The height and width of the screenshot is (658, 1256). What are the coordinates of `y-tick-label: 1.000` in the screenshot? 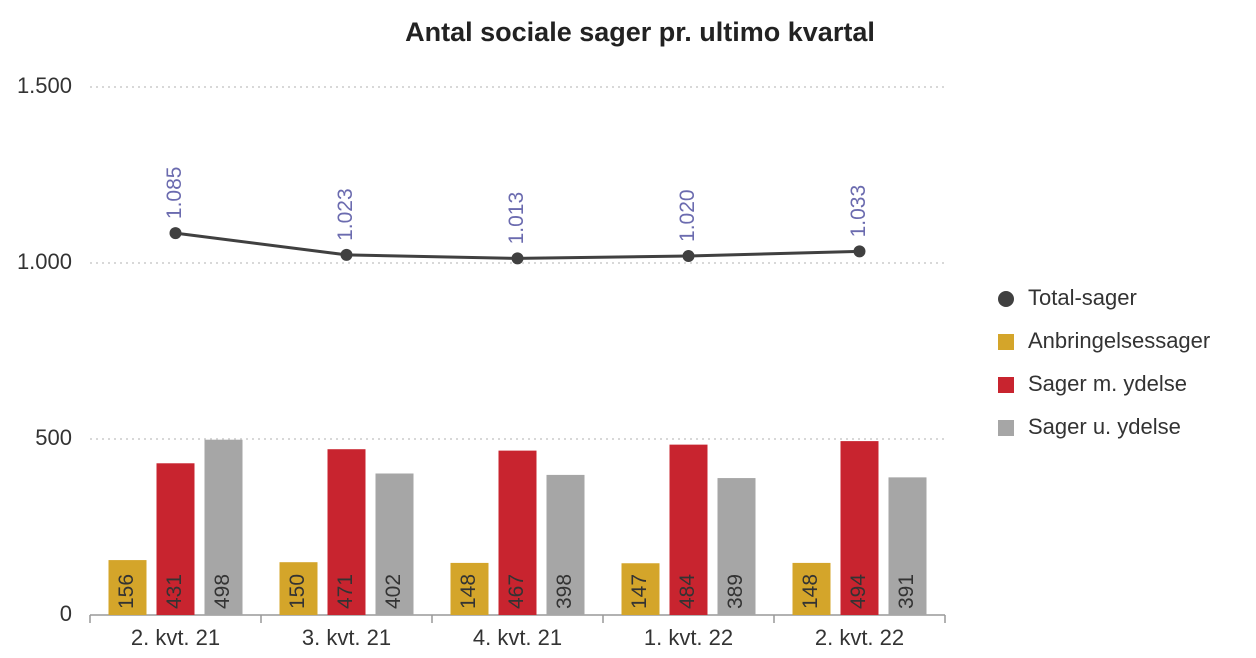 It's located at (44, 261).